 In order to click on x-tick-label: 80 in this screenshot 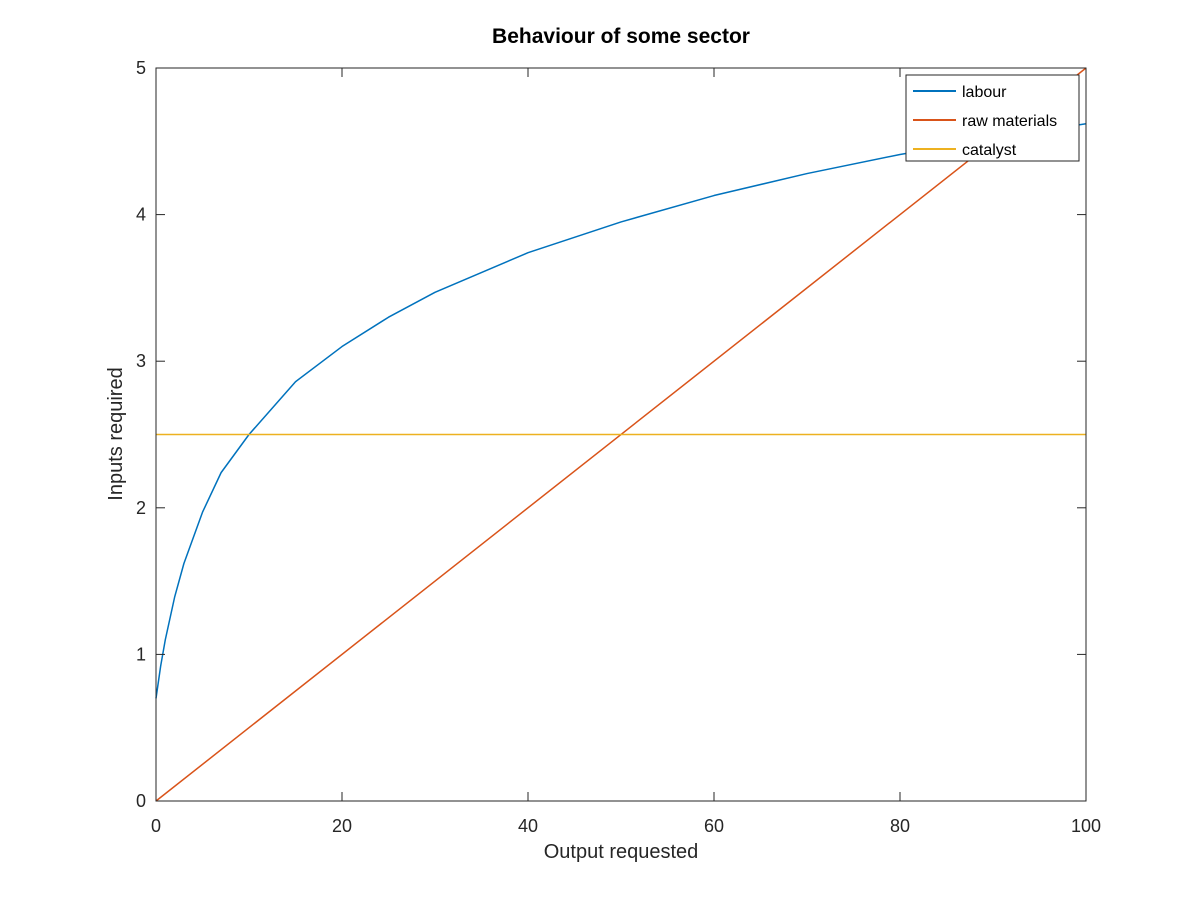, I will do `click(900, 826)`.